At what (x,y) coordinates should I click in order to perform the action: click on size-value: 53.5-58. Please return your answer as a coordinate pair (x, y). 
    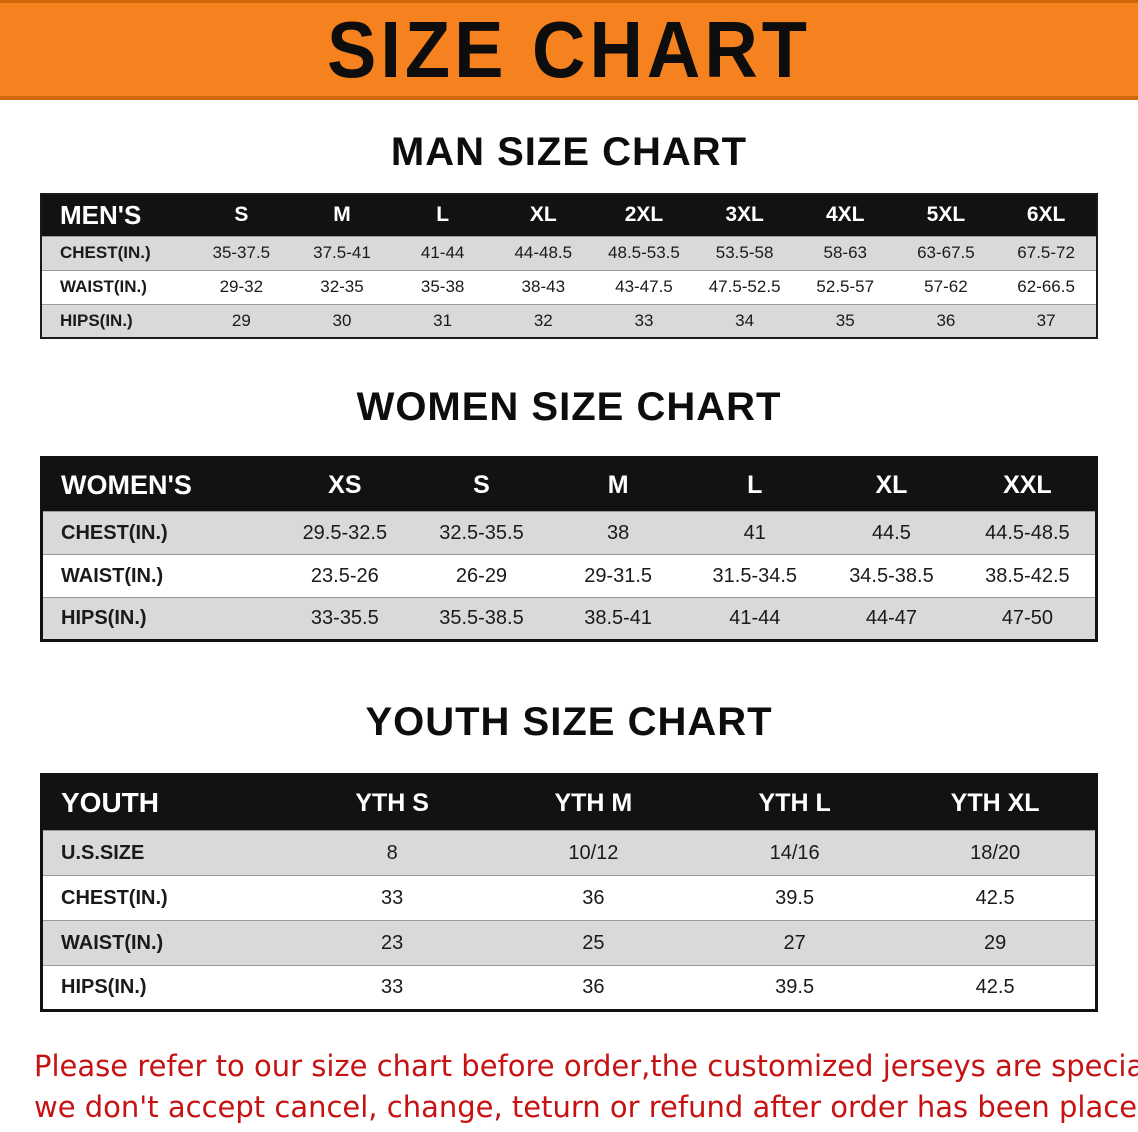
    Looking at the image, I should click on (744, 252).